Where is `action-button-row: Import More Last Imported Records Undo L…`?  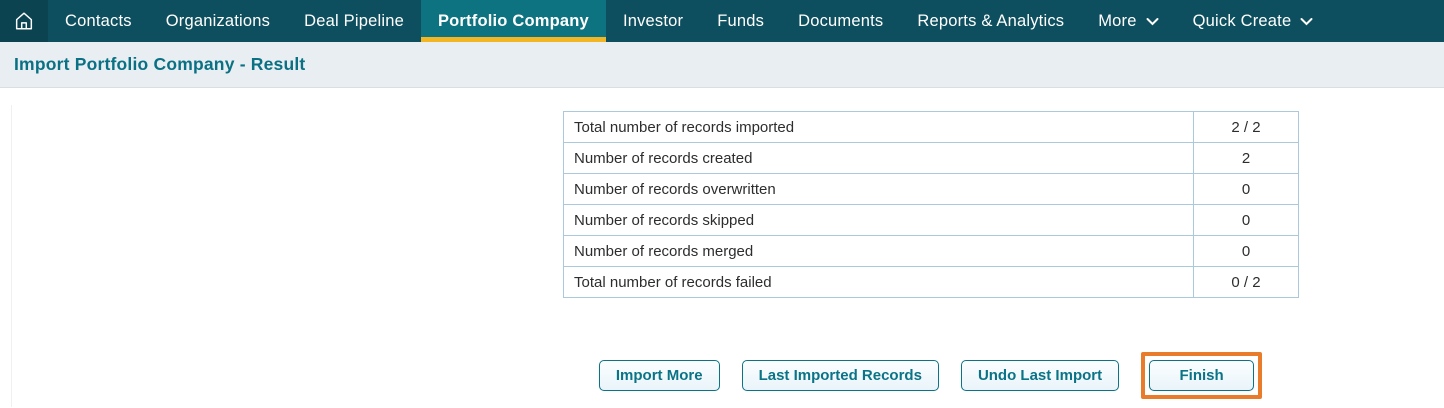 action-button-row: Import More Last Imported Records Undo L… is located at coordinates (930, 375).